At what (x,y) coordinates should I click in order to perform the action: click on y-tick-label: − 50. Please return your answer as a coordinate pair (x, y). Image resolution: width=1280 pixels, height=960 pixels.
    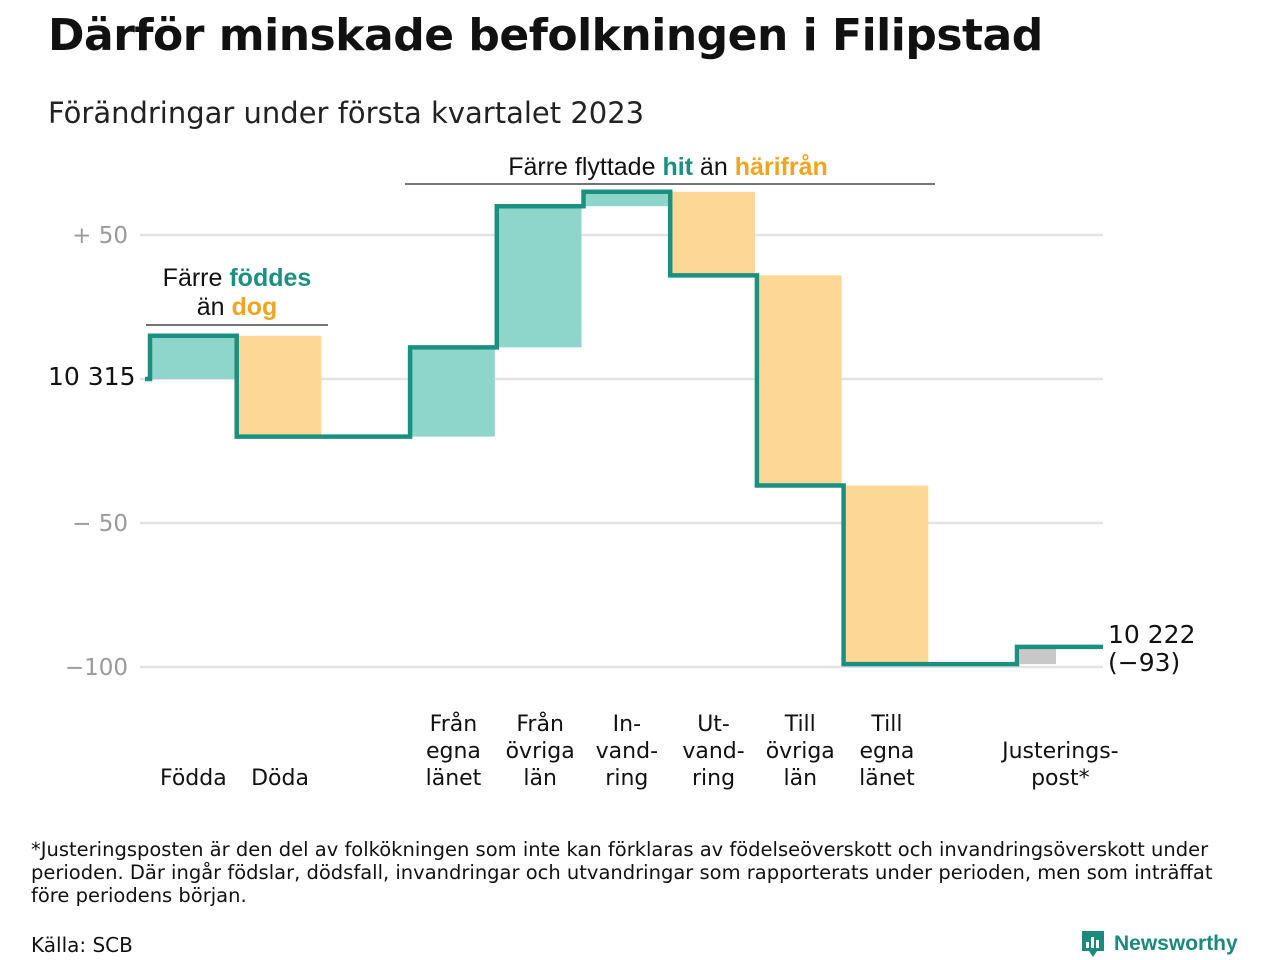
    Looking at the image, I should click on (100, 524).